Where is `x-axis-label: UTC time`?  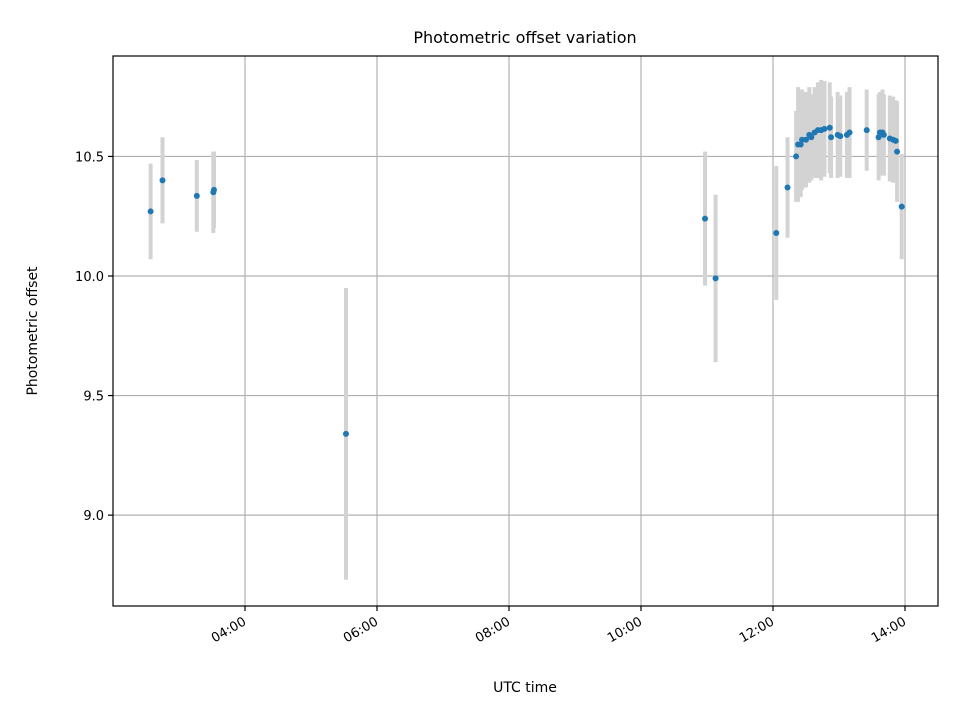 x-axis-label: UTC time is located at coordinates (525, 688).